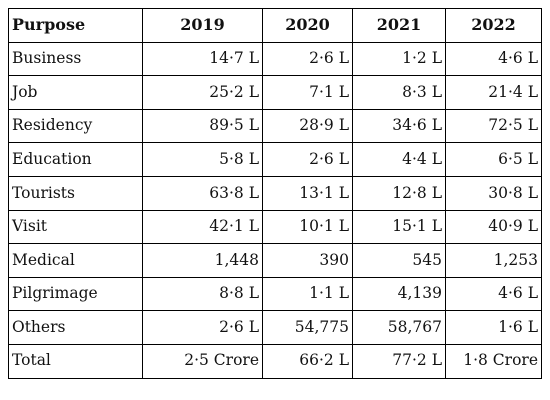 The width and height of the screenshot is (550, 400). Describe the element at coordinates (202, 25) in the screenshot. I see `column-header-2019: 2019` at that location.